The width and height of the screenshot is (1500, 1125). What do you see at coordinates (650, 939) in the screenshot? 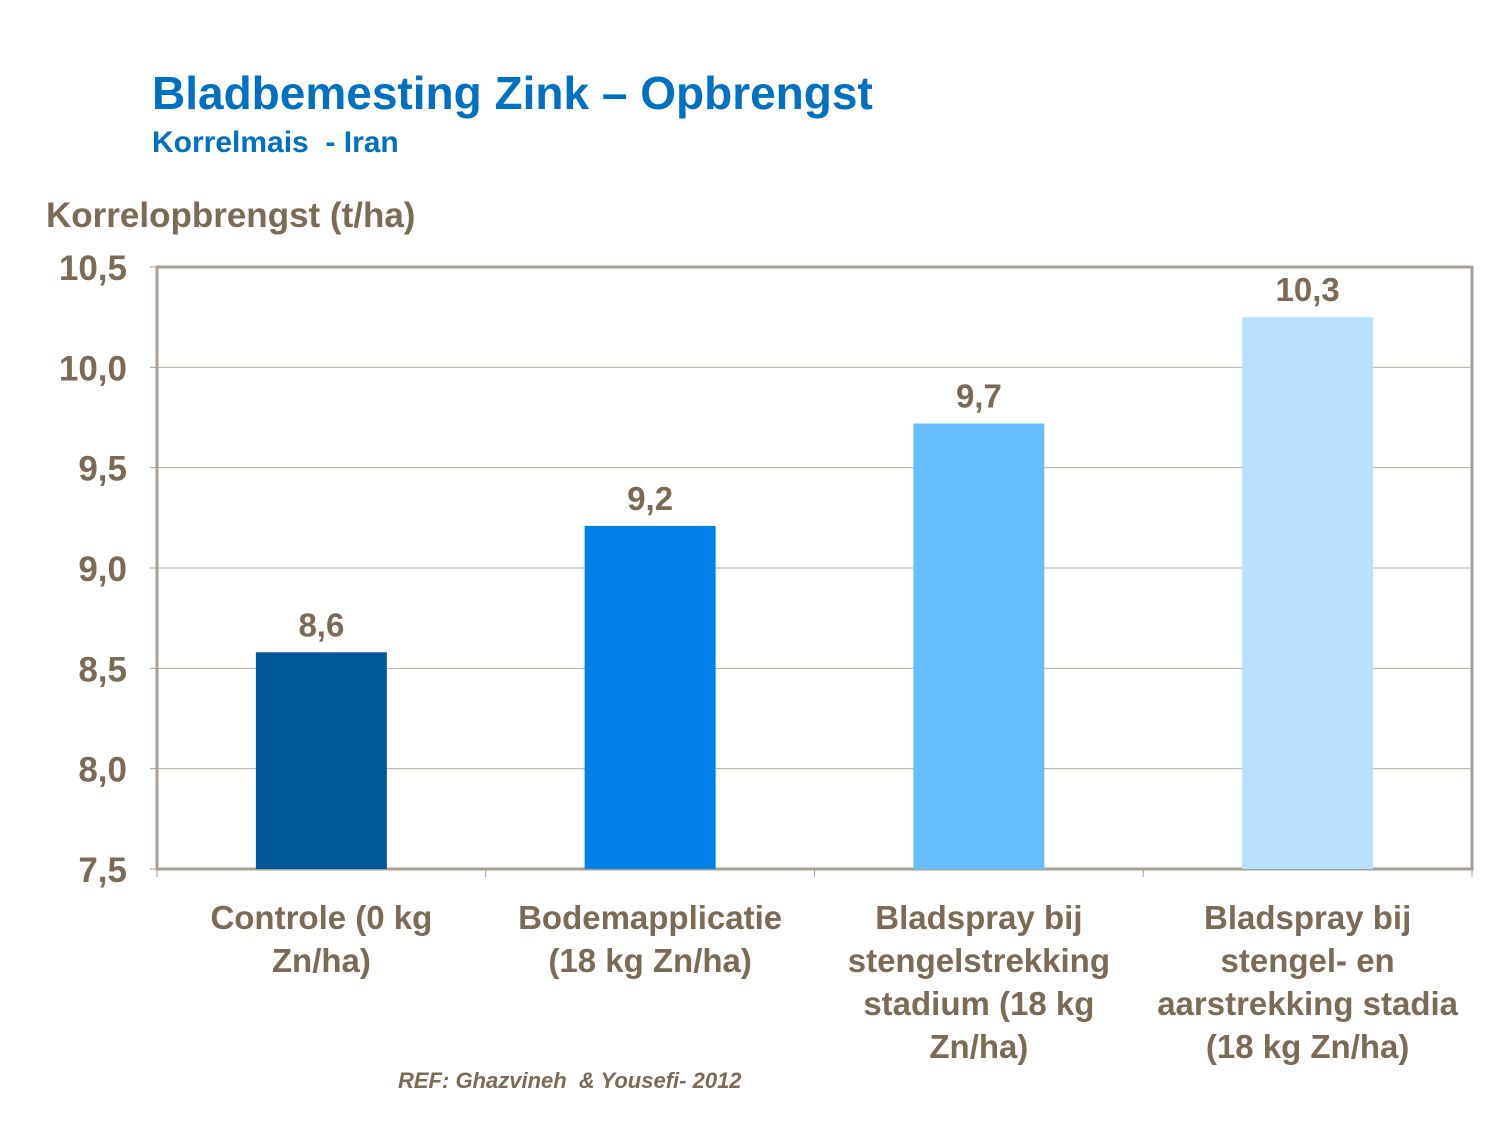
I see `x-tick-label: Bodemapplicatie (18 kg Zn/ha)` at bounding box center [650, 939].